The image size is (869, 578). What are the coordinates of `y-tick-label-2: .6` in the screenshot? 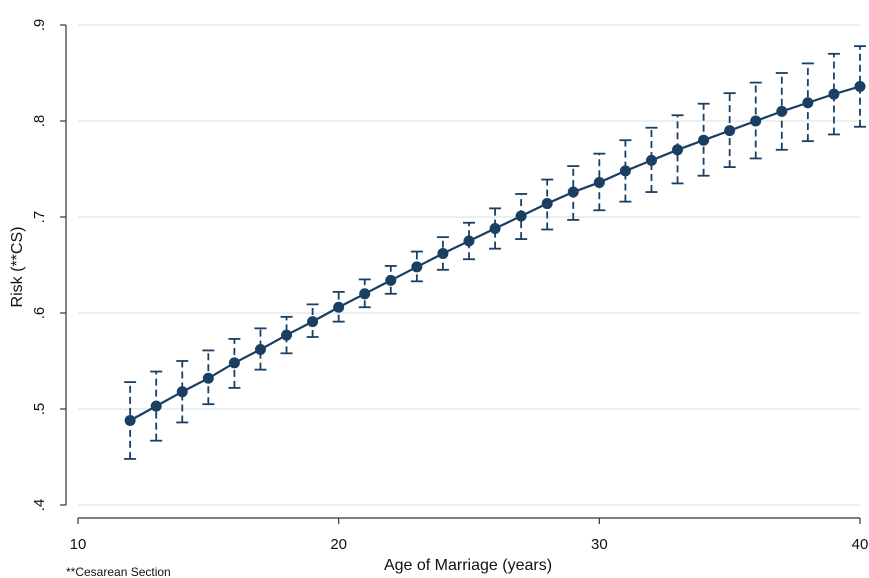 It's located at (39, 313).